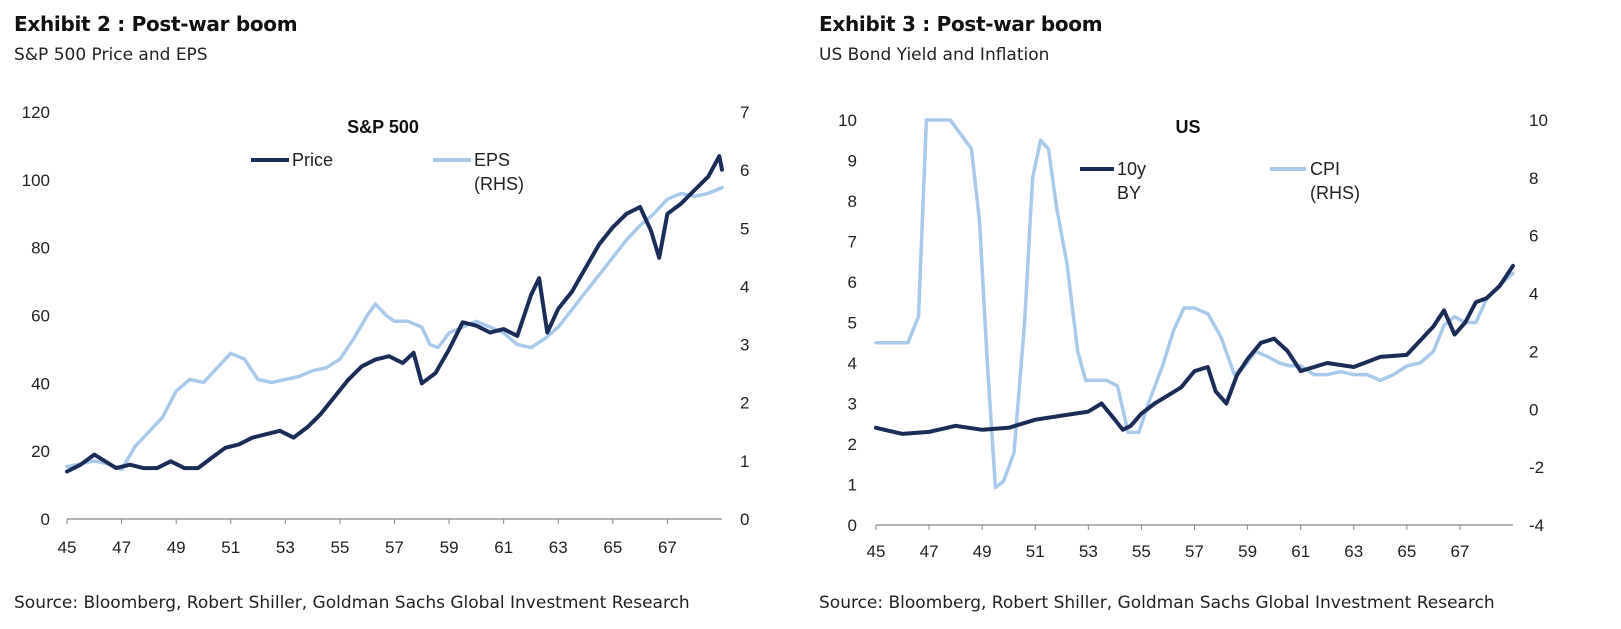 This screenshot has height=629, width=1621. I want to click on legend-label: CPI (RHS), so click(1335, 181).